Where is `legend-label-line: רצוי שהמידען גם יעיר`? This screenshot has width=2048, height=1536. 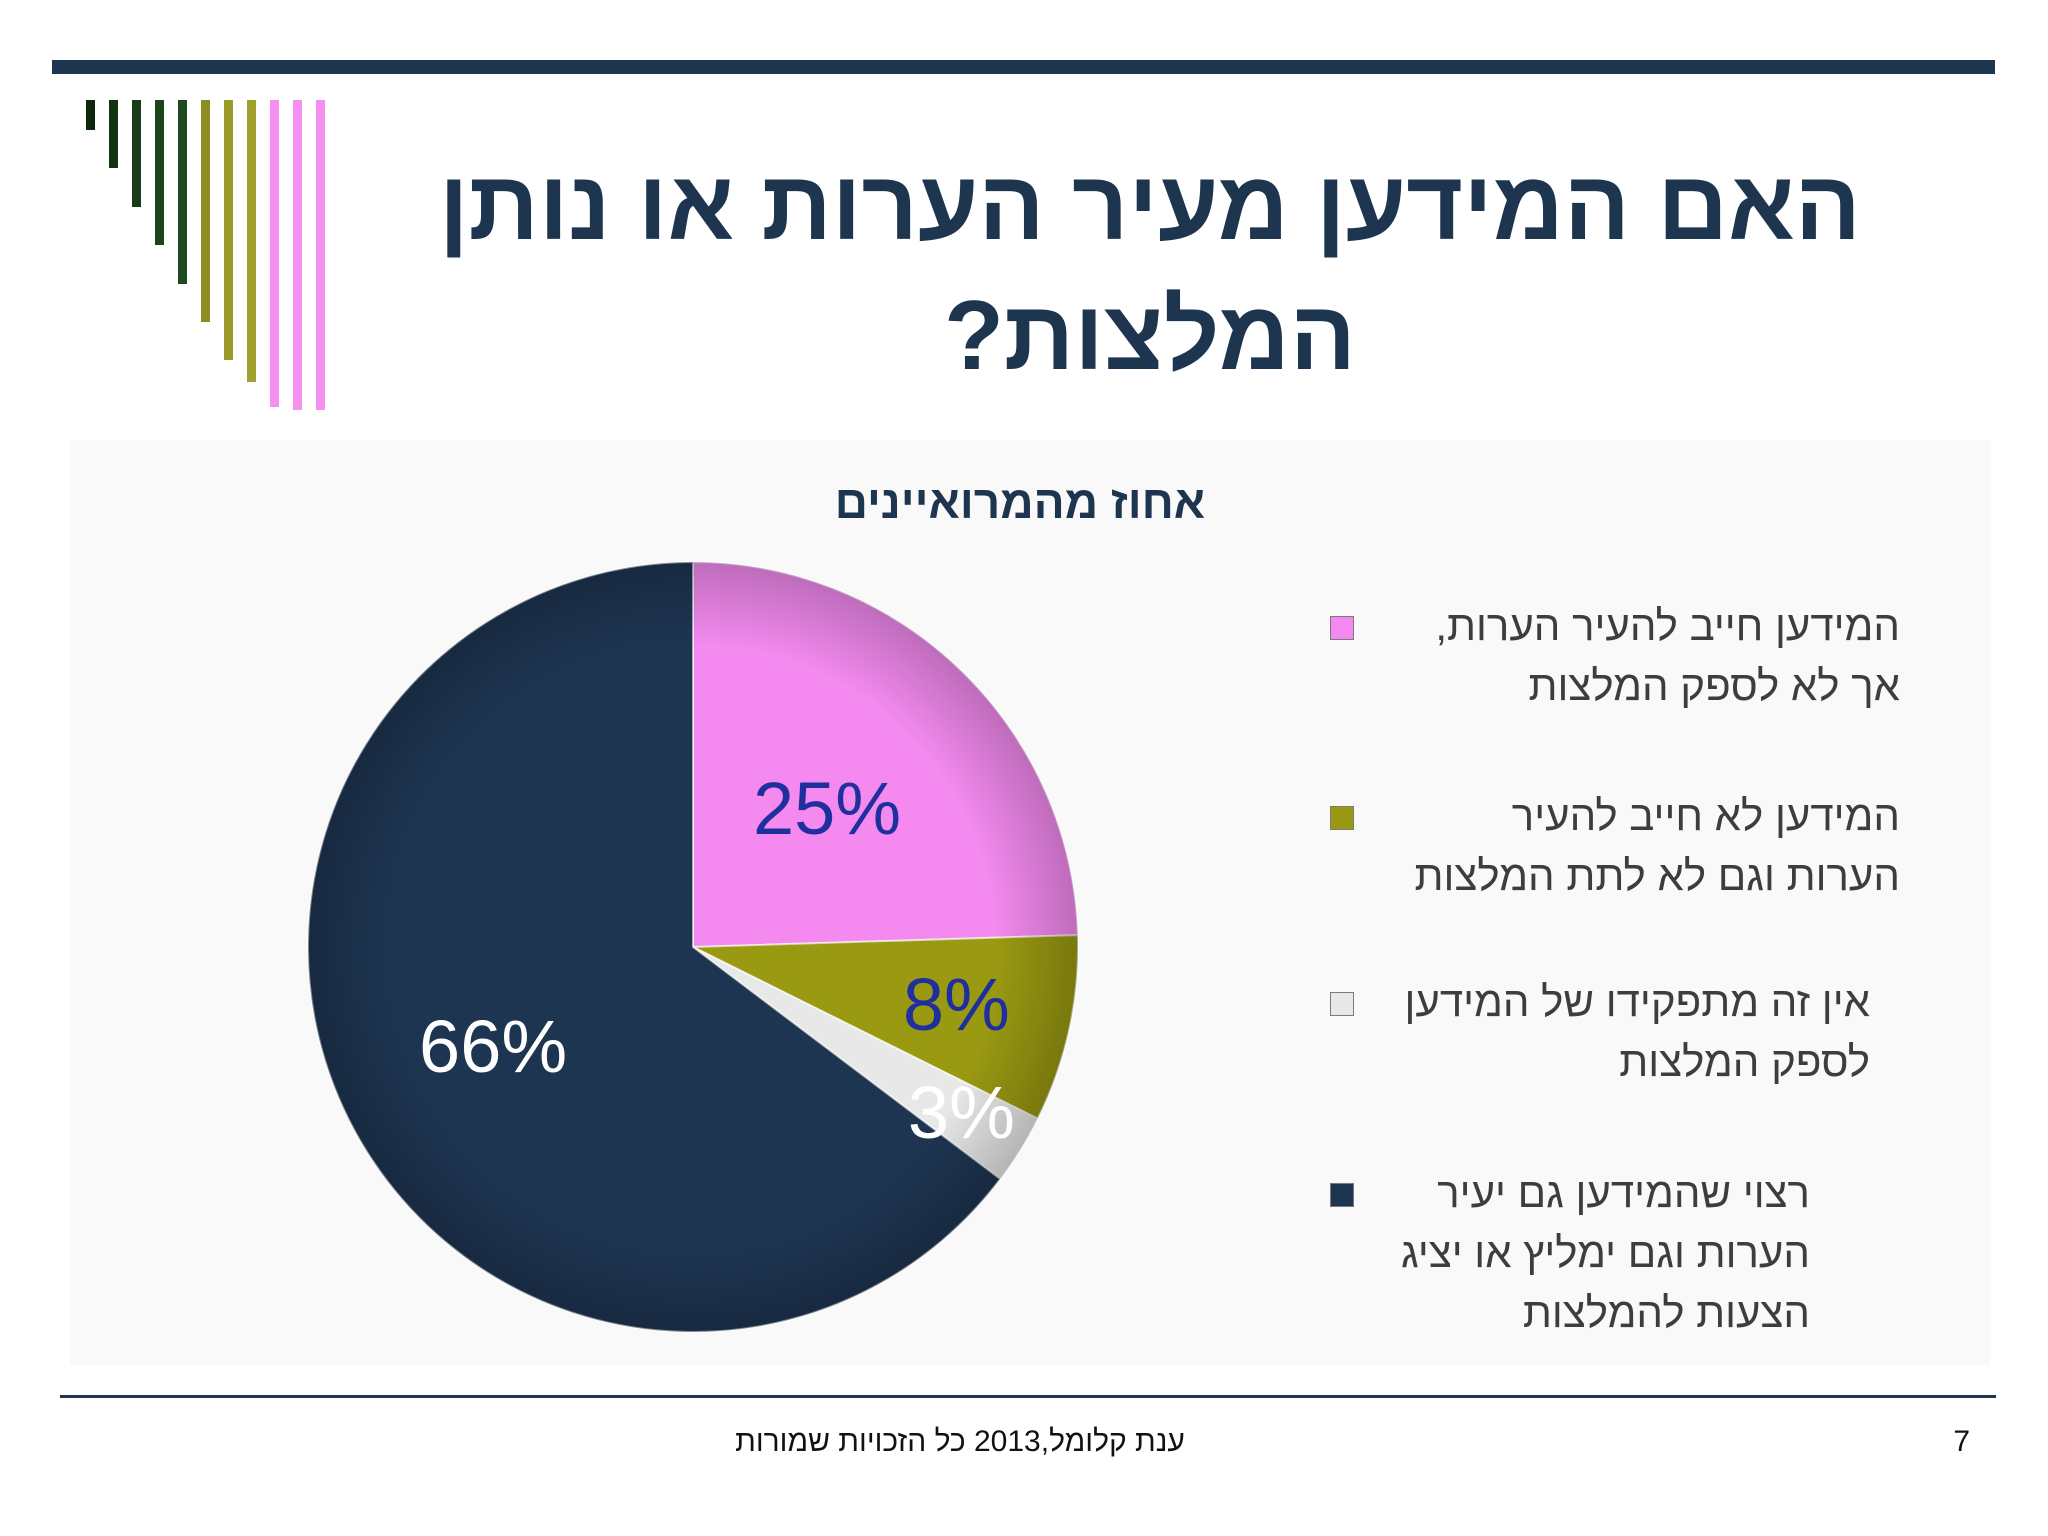
legend-label-line: רצוי שהמידען גם יעיר is located at coordinates (1623, 1192).